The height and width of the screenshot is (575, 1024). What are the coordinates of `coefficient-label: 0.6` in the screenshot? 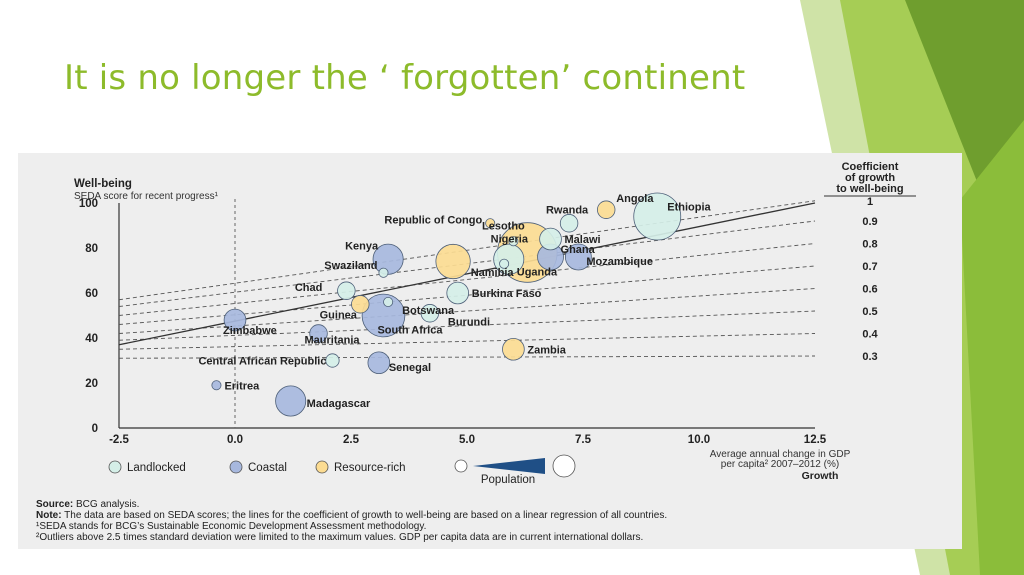 It's located at (869, 290).